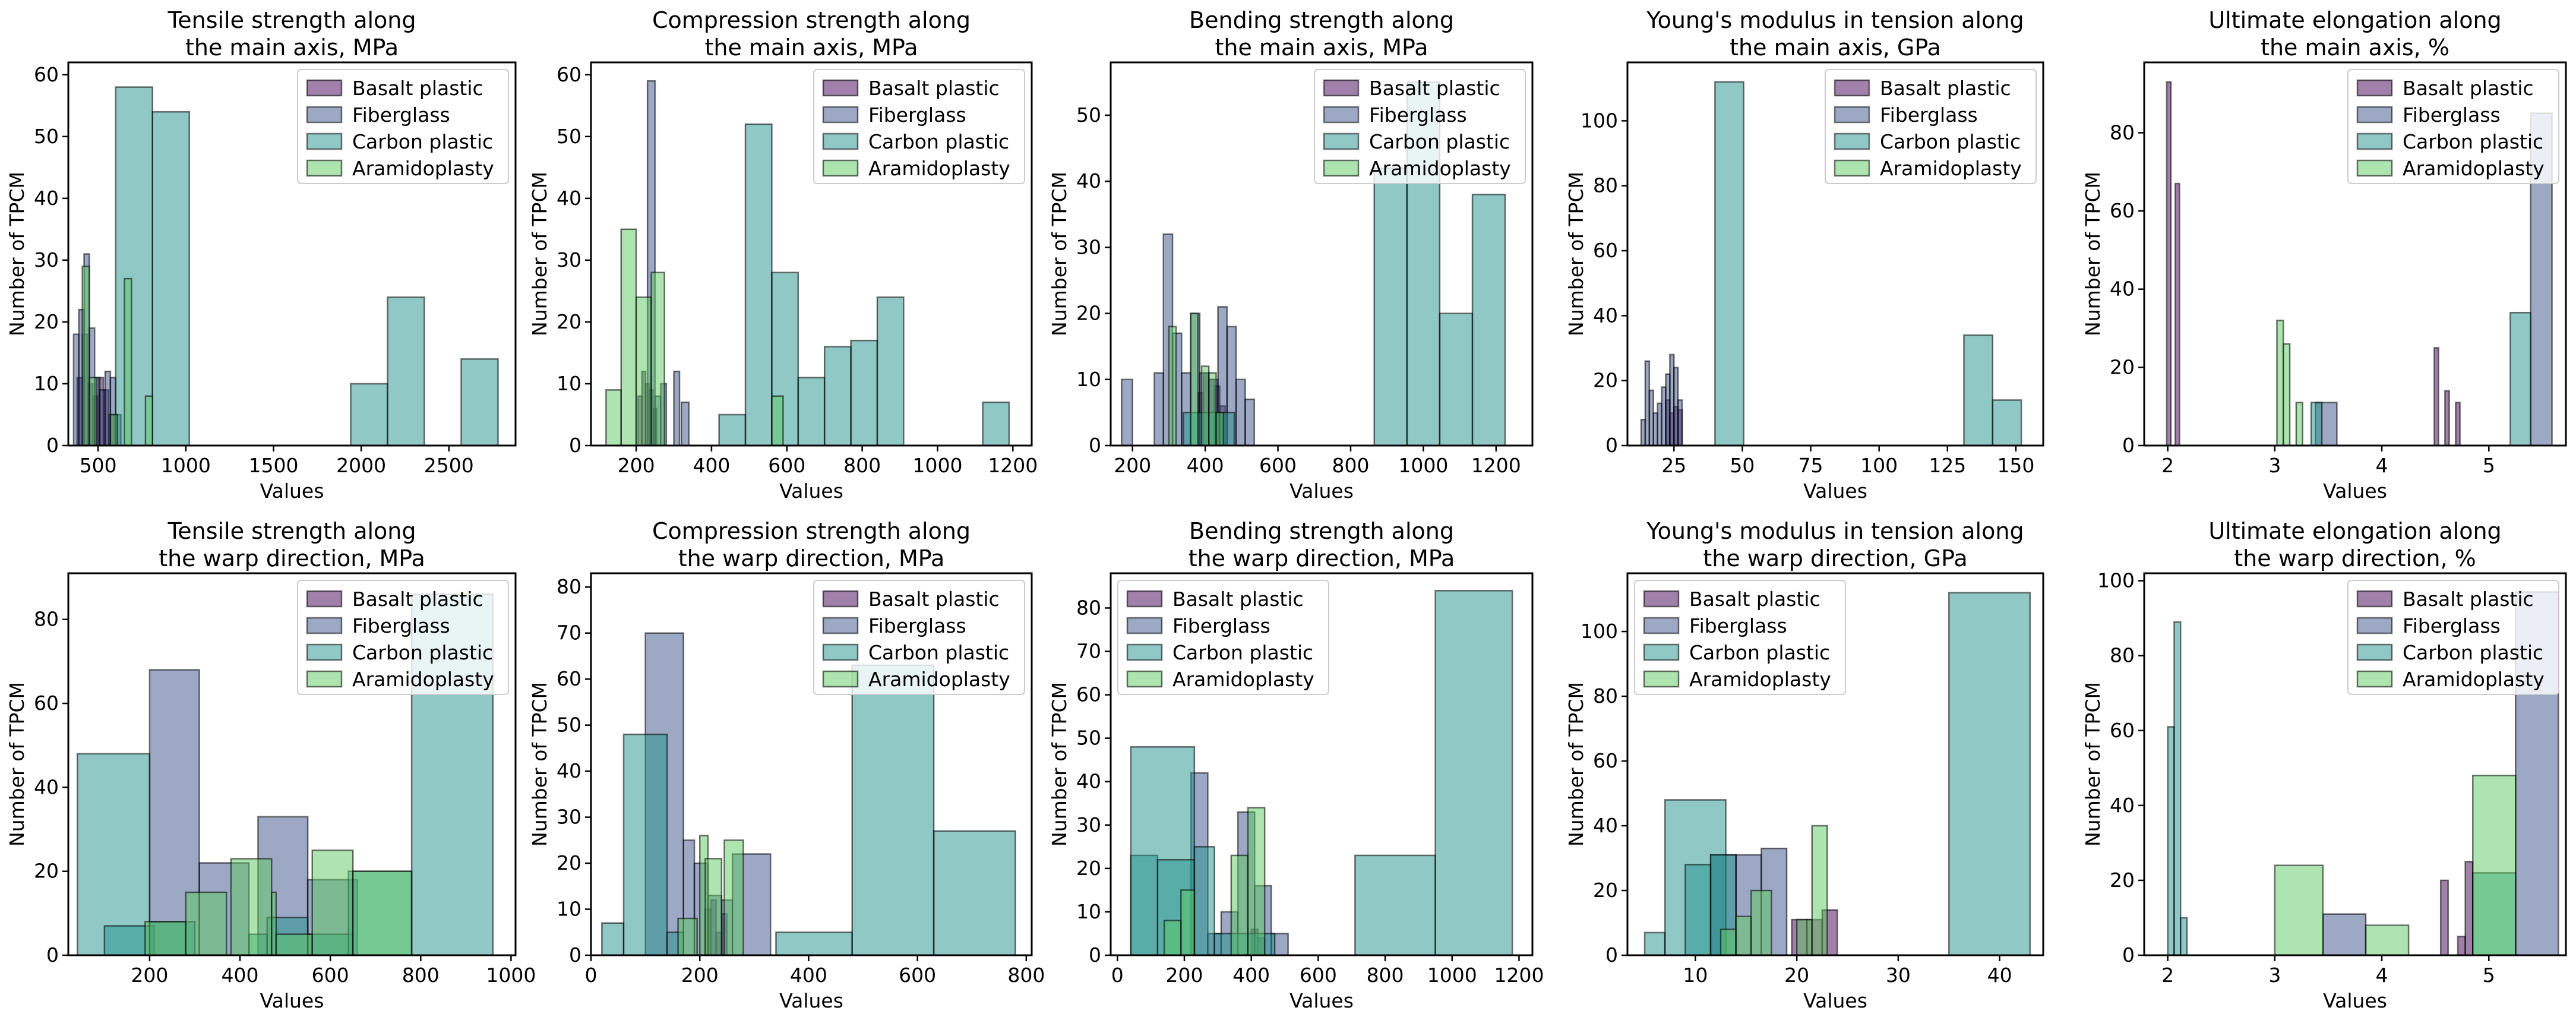 The image size is (2576, 1020). I want to click on y-tick-label-7-8: 80, so click(1088, 607).